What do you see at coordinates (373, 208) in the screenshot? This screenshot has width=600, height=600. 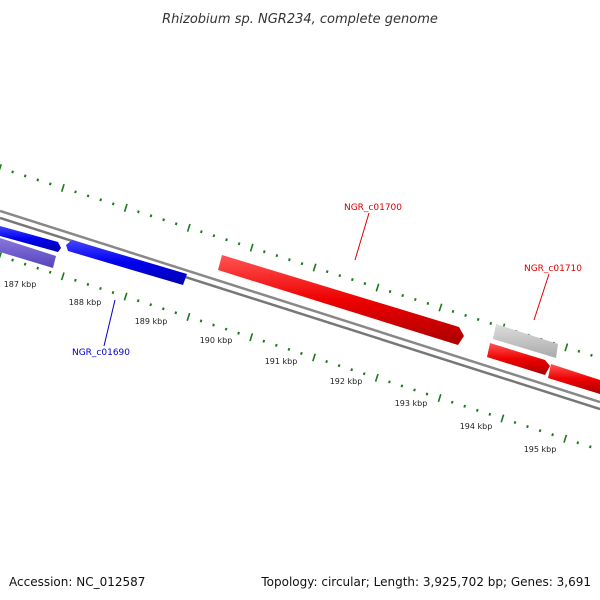 I see `gene-label-ngr-c01700: NGR_c01700` at bounding box center [373, 208].